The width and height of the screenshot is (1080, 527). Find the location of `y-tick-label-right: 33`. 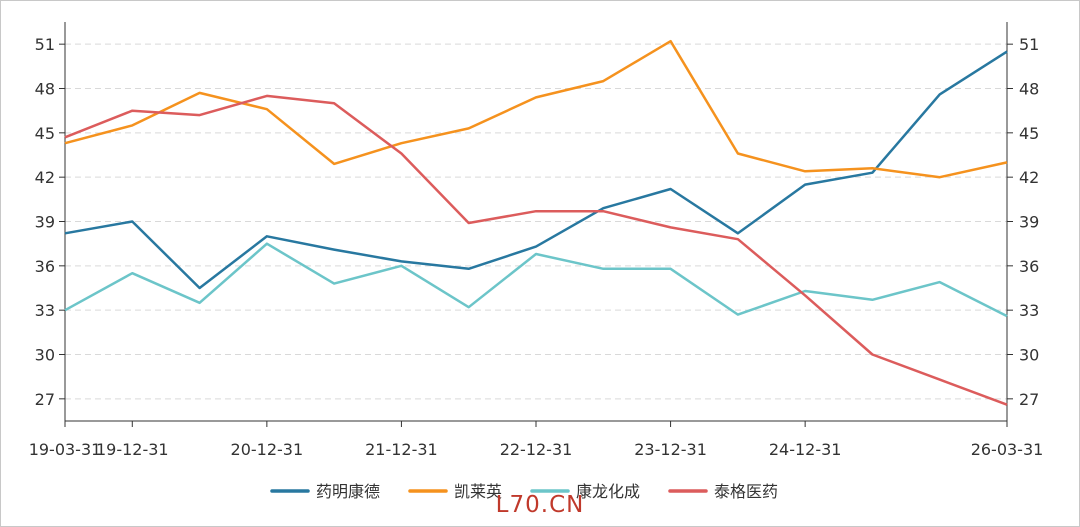

y-tick-label-right: 33 is located at coordinates (1029, 310).